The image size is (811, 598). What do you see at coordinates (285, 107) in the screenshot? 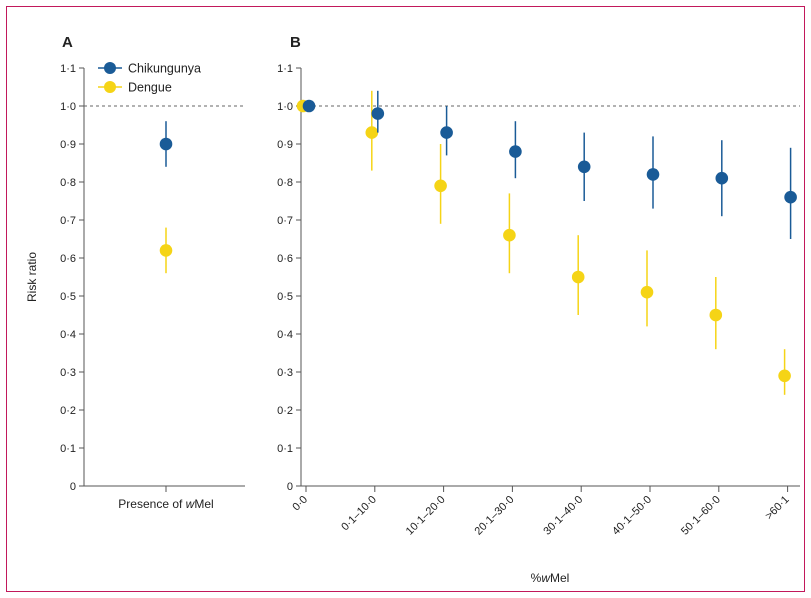
I see `panel-b-y-tick-label: 1·0` at bounding box center [285, 107].